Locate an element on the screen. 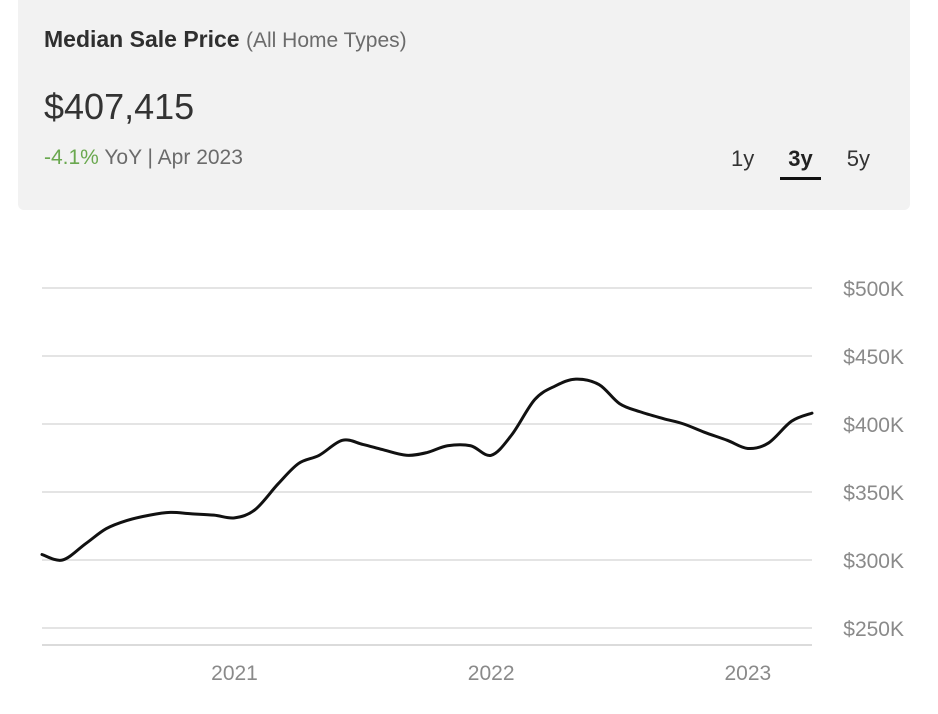 The width and height of the screenshot is (938, 714). y-tick-label: $450K is located at coordinates (873, 357).